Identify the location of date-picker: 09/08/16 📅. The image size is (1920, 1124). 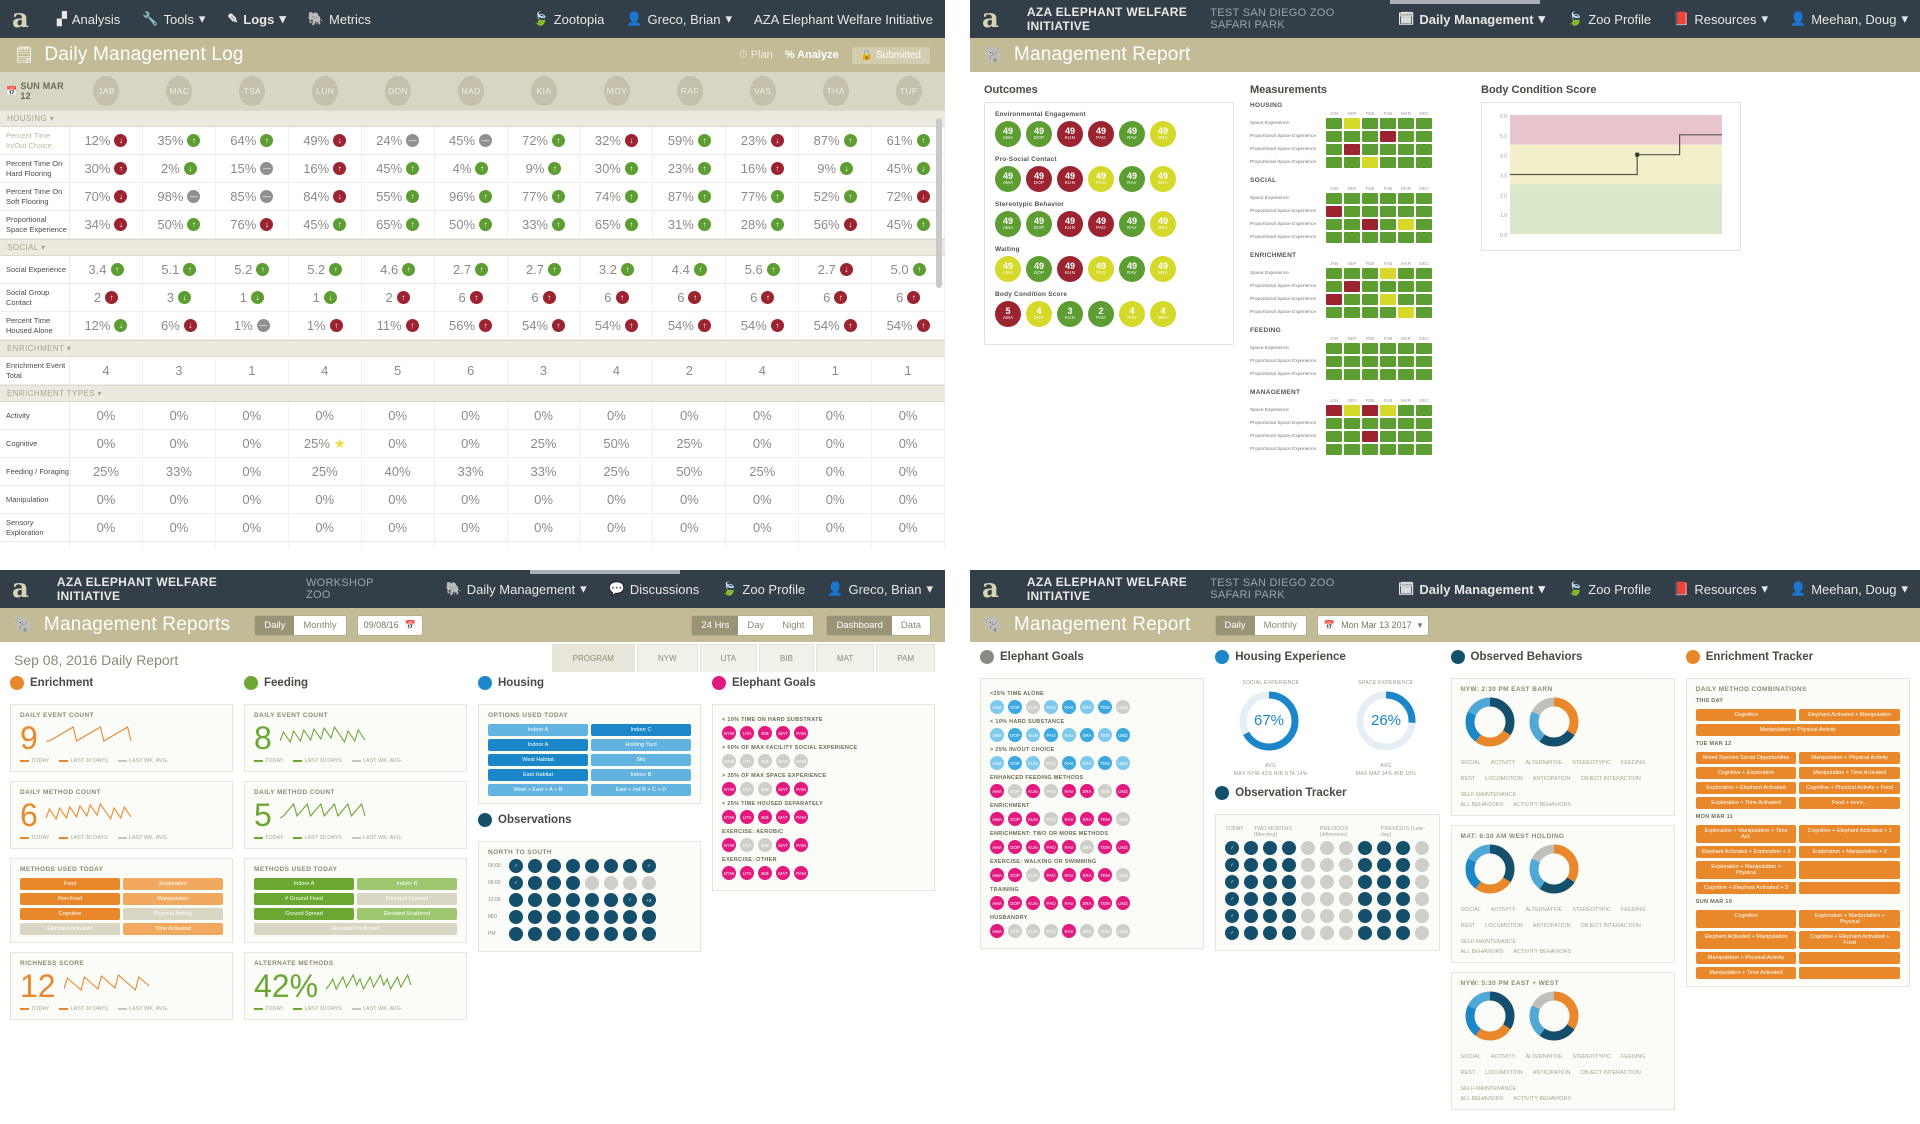
(389, 625).